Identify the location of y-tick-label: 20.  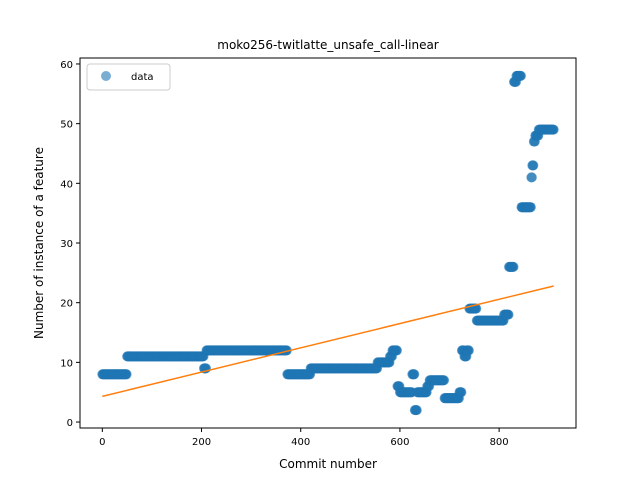
(66, 304).